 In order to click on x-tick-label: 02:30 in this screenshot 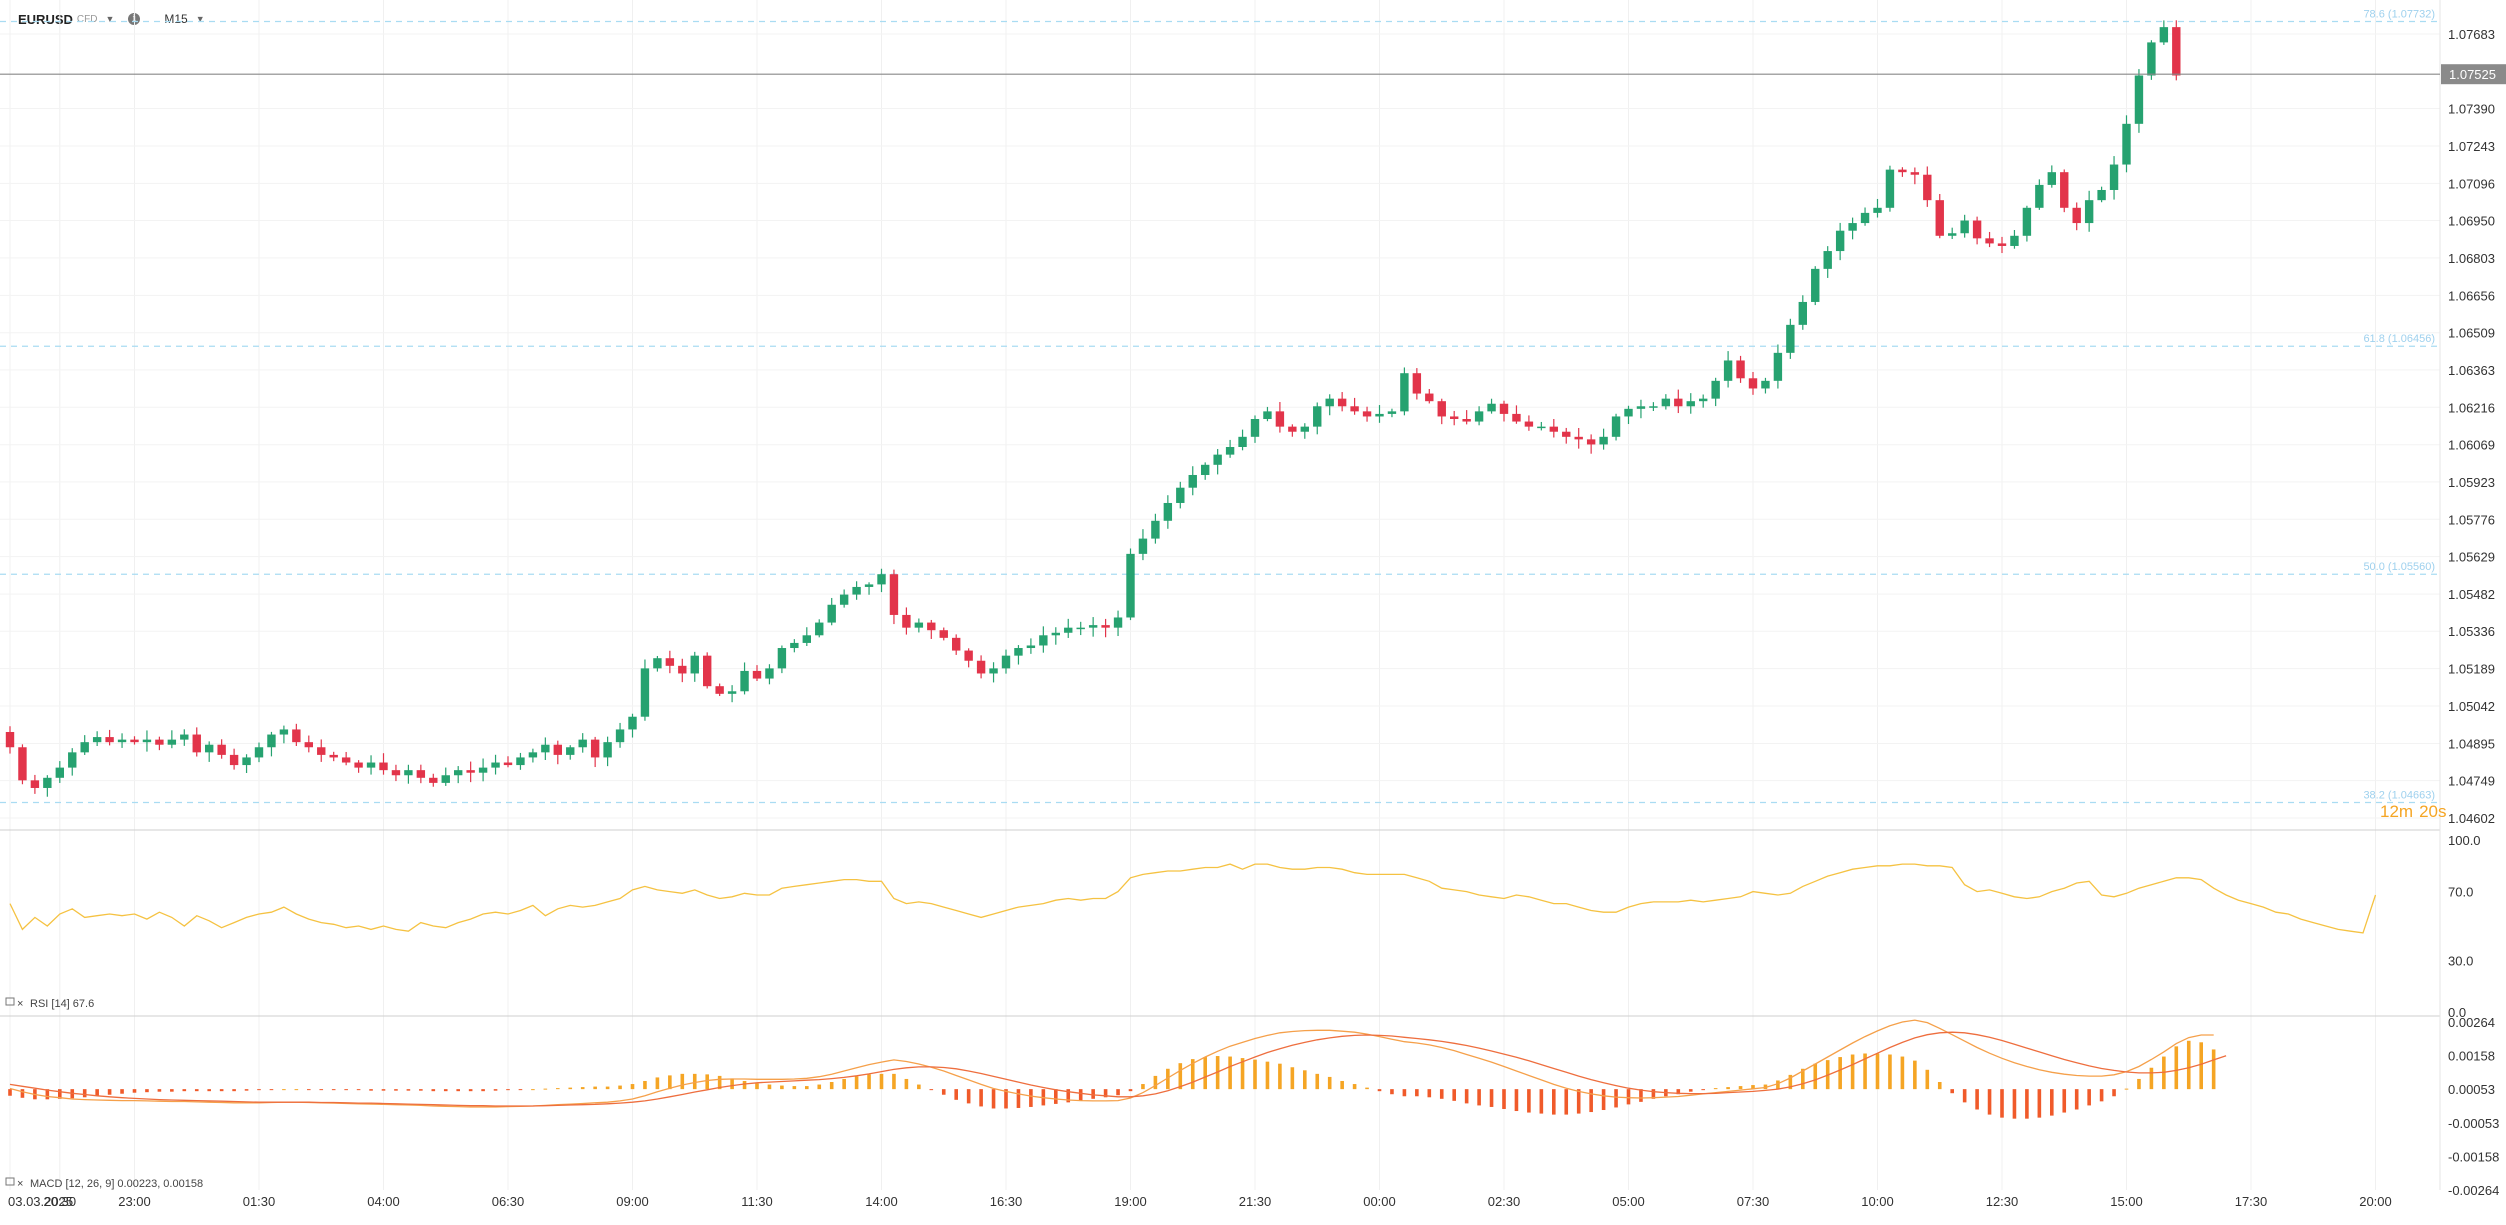, I will do `click(1504, 1201)`.